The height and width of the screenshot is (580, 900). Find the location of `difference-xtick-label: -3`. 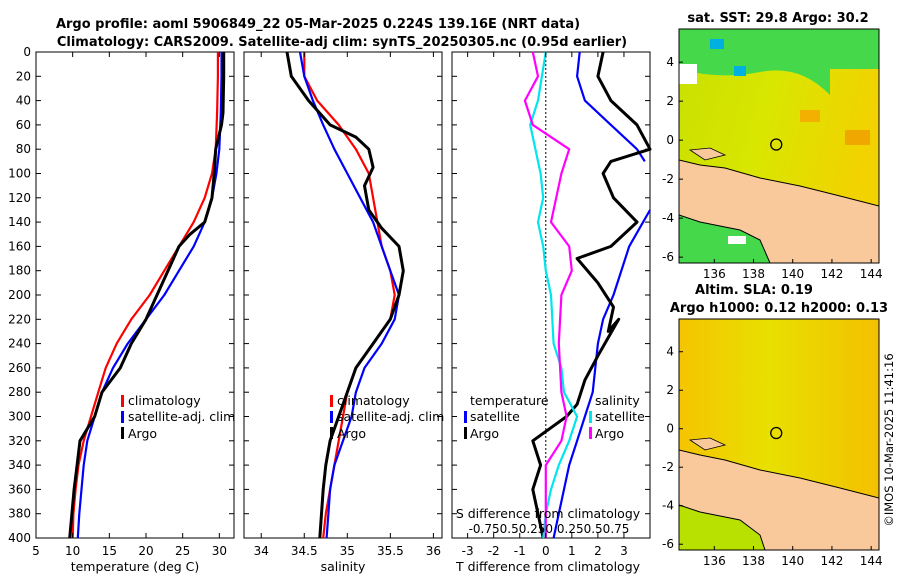

difference-xtick-label: -3 is located at coordinates (468, 551).